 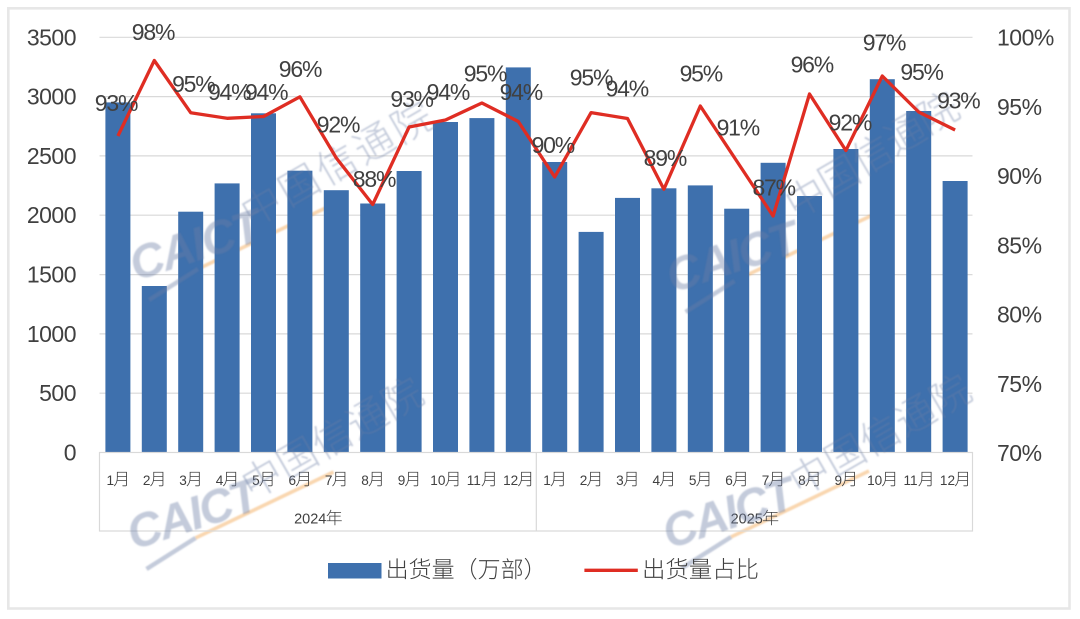 What do you see at coordinates (1019, 315) in the screenshot?
I see `svg-text: 80%` at bounding box center [1019, 315].